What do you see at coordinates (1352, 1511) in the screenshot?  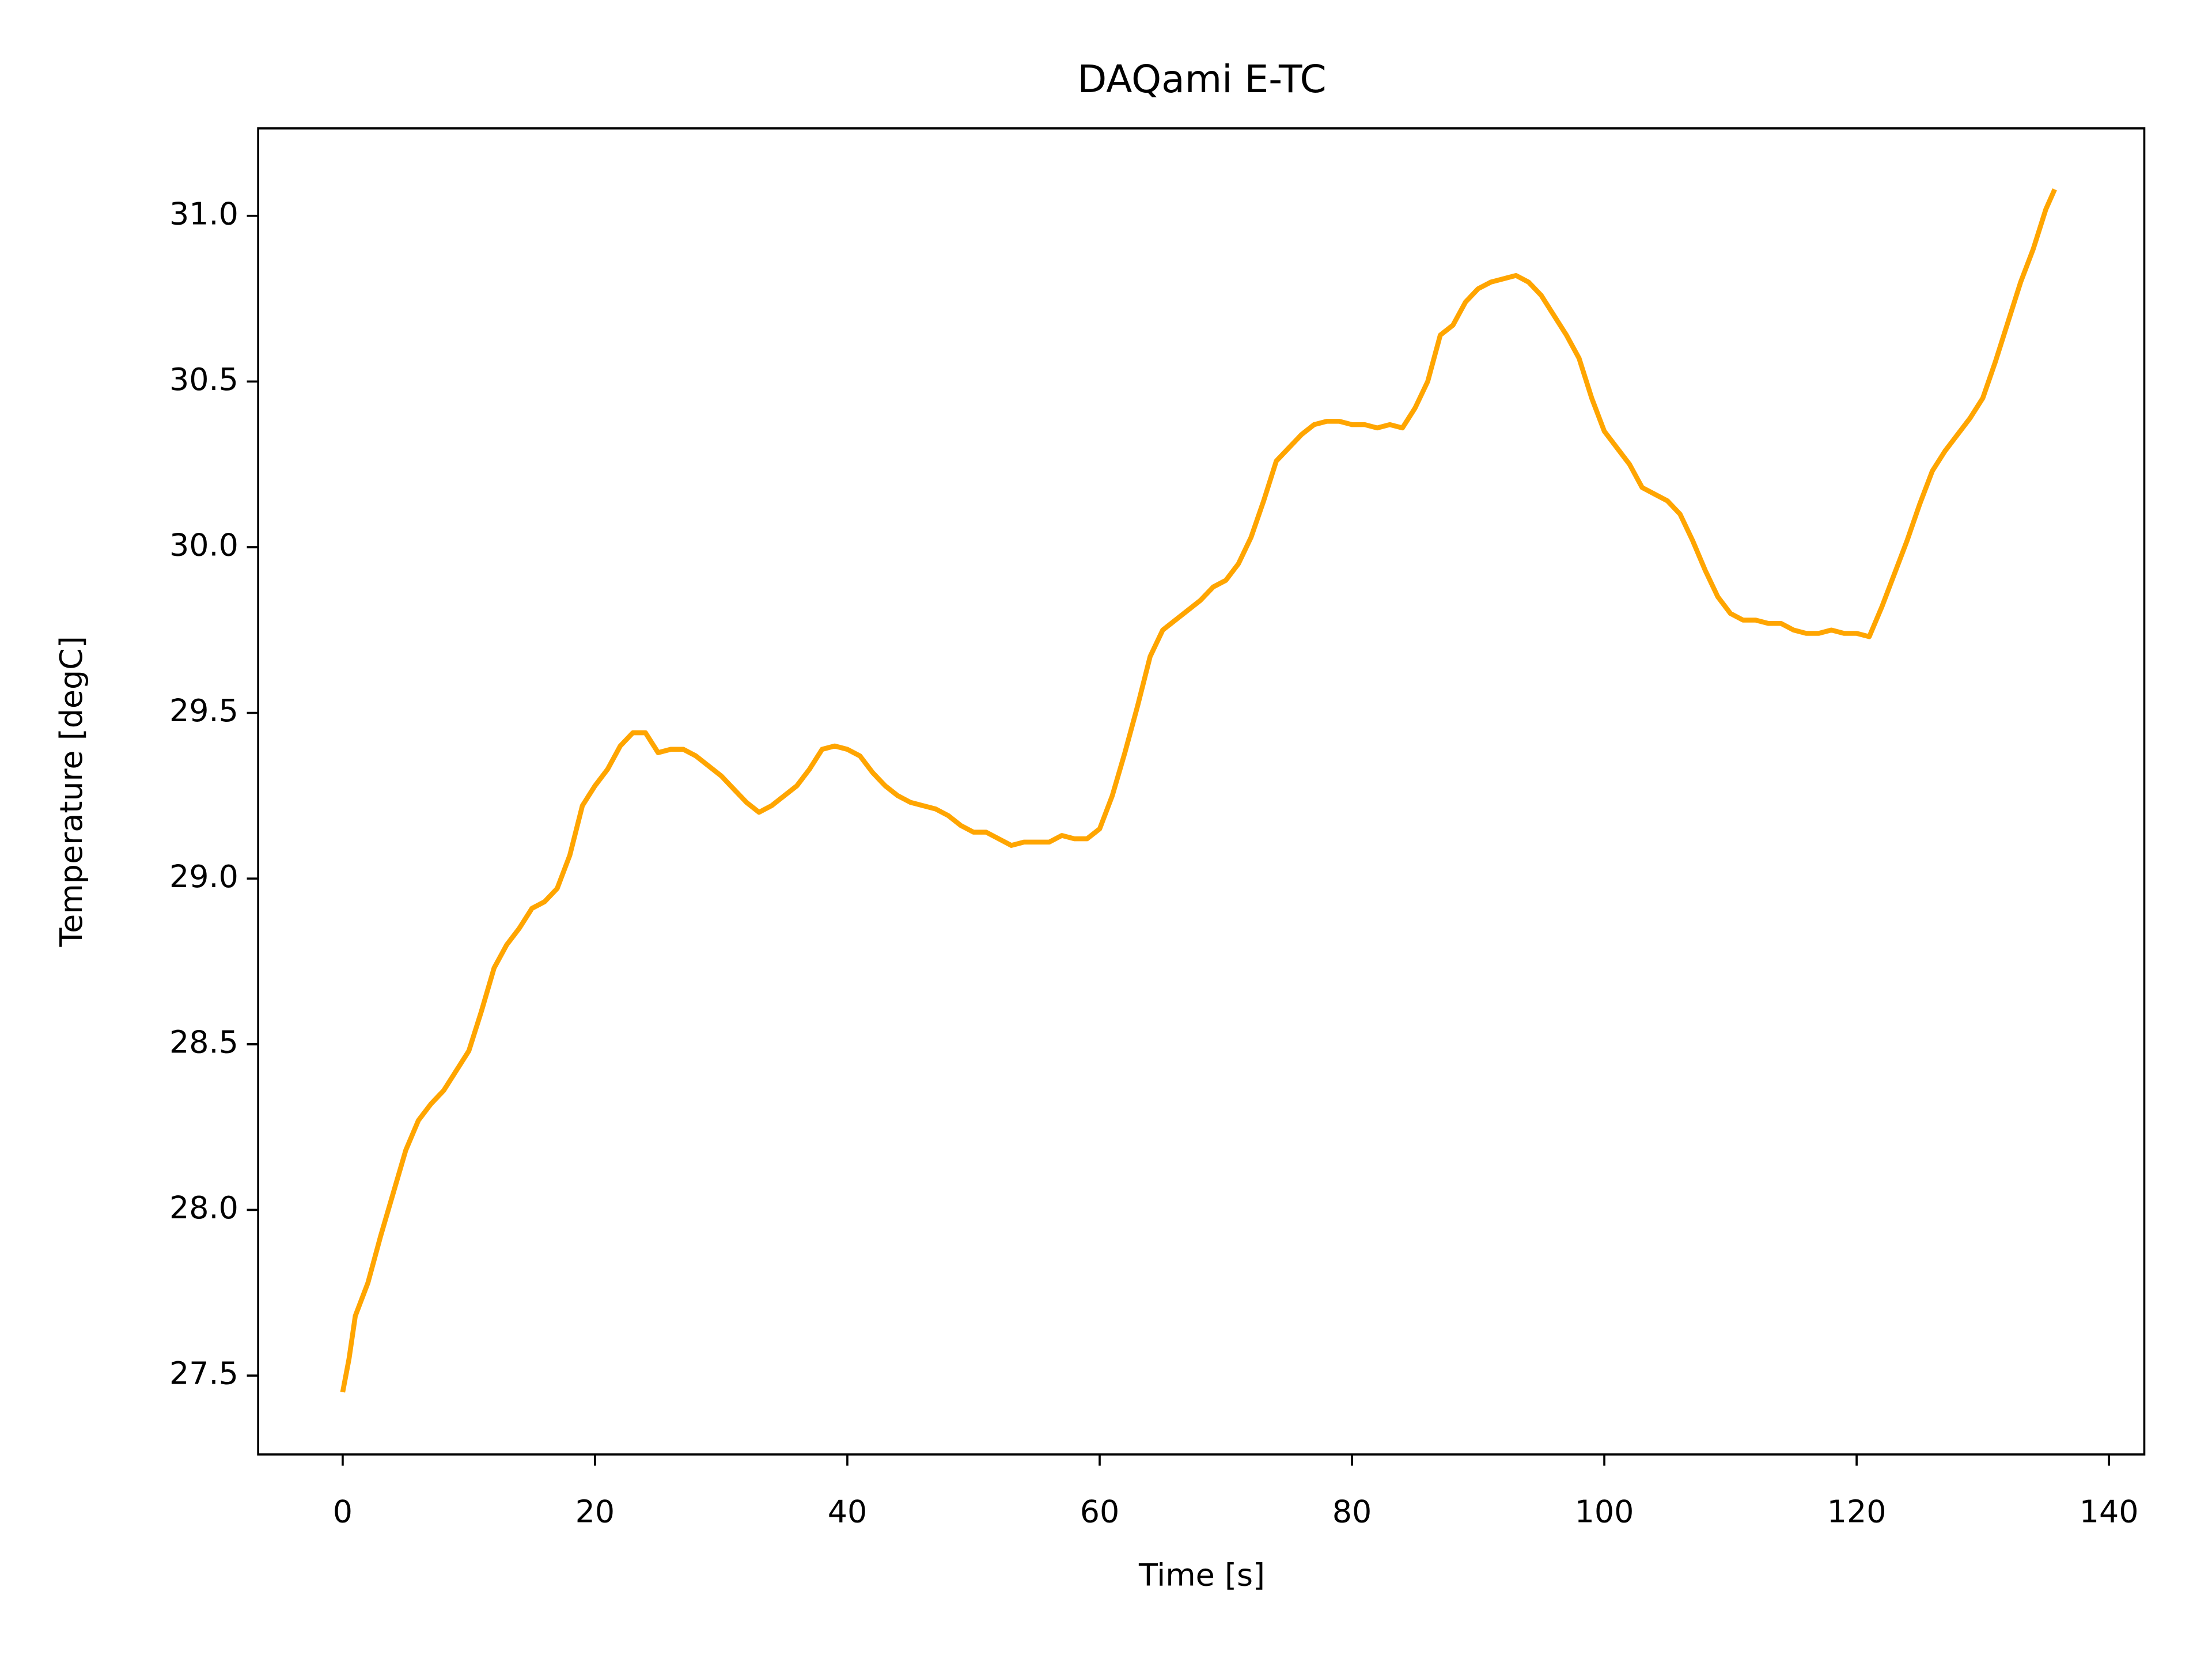 I see `x-tick-label: 80` at bounding box center [1352, 1511].